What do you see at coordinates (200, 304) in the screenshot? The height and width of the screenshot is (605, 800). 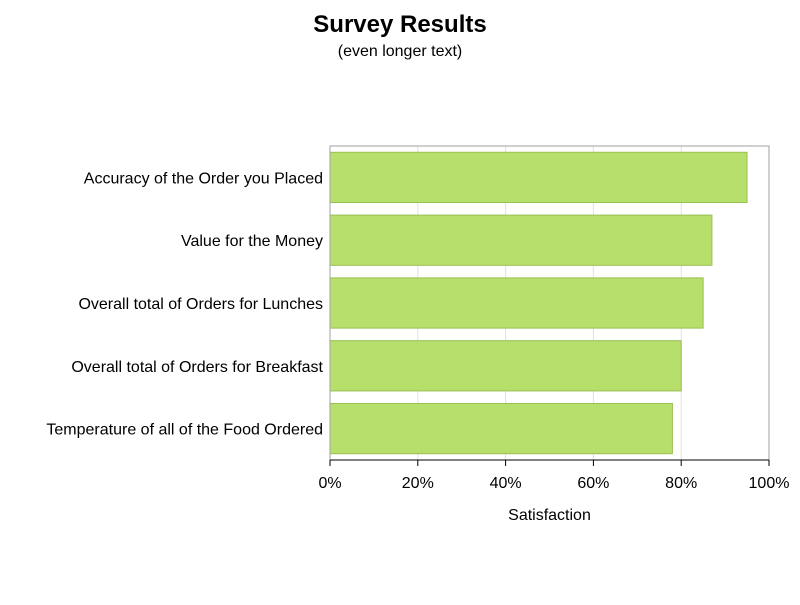 I see `category-label: Overall total of Orders for Lunches` at bounding box center [200, 304].